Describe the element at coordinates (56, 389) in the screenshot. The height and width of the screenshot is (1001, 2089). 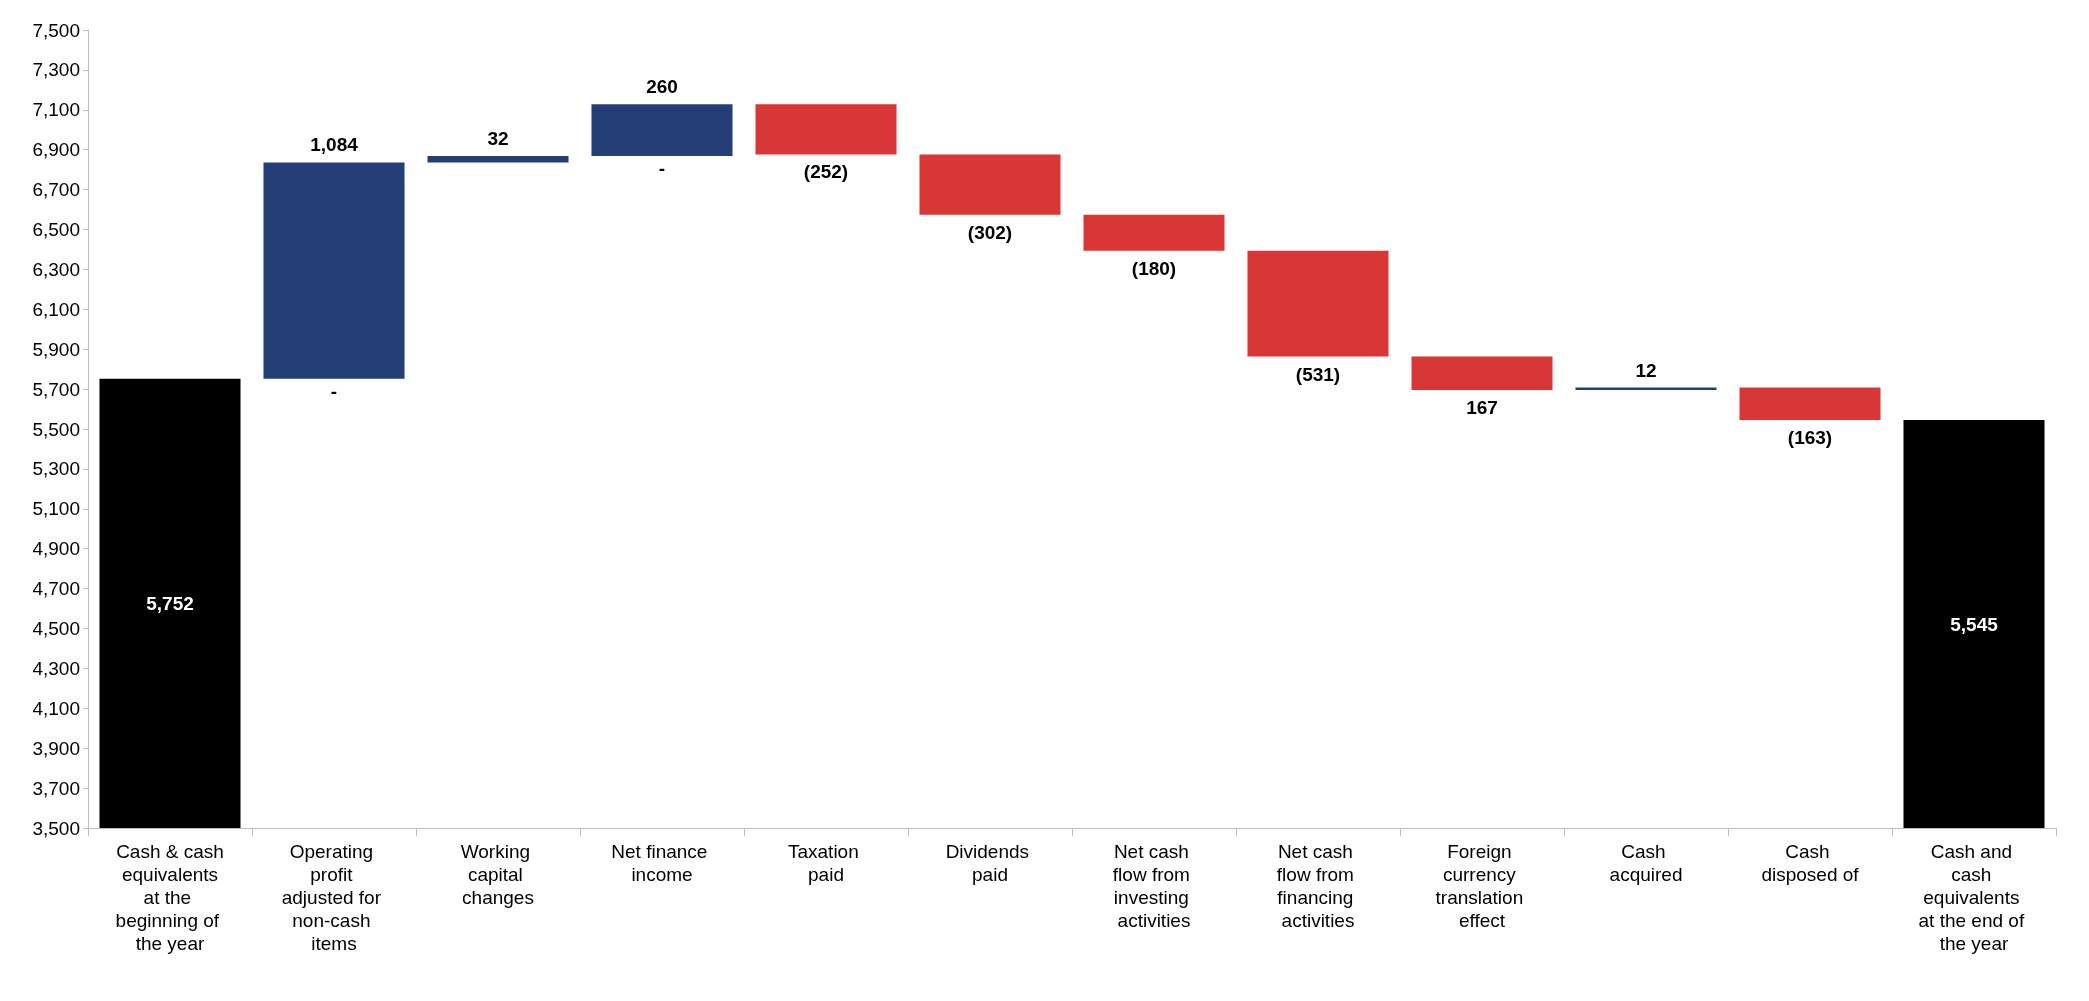
I see `y-tick-label: 5,700` at that location.